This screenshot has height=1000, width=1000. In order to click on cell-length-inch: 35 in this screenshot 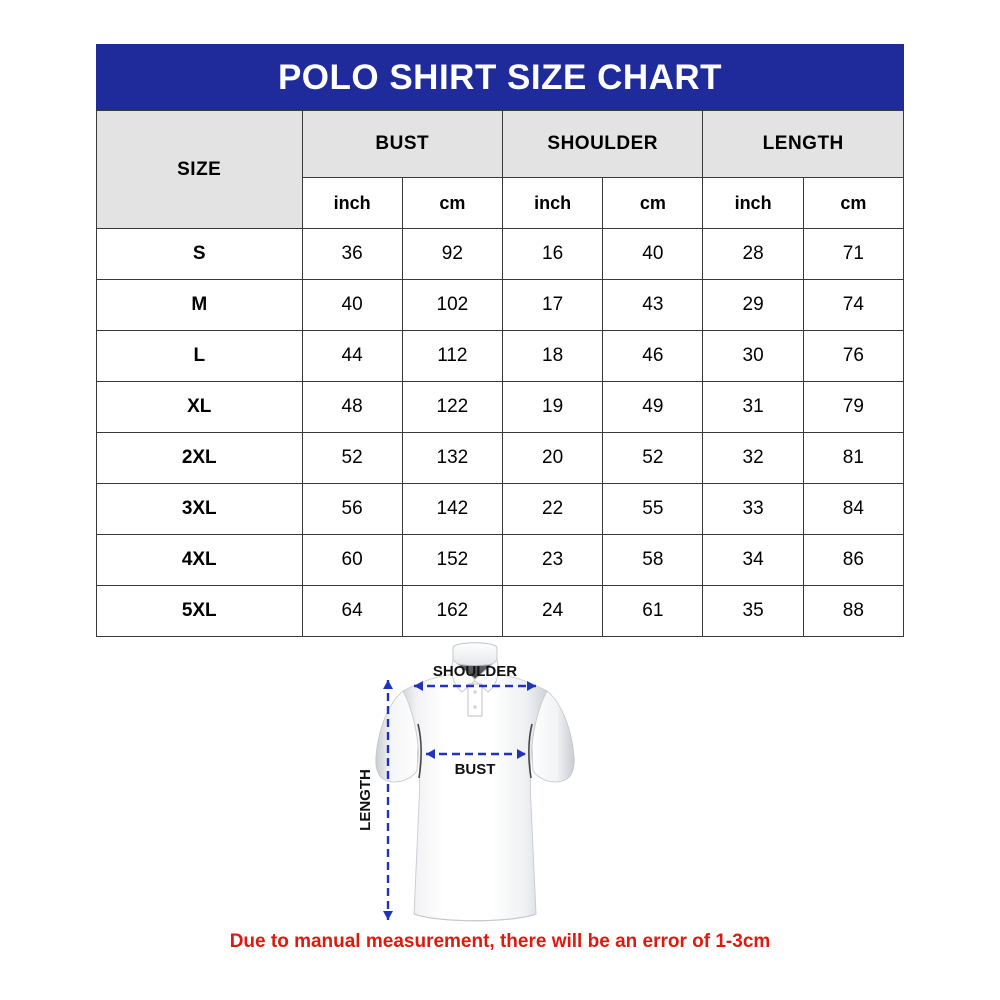, I will do `click(753, 611)`.